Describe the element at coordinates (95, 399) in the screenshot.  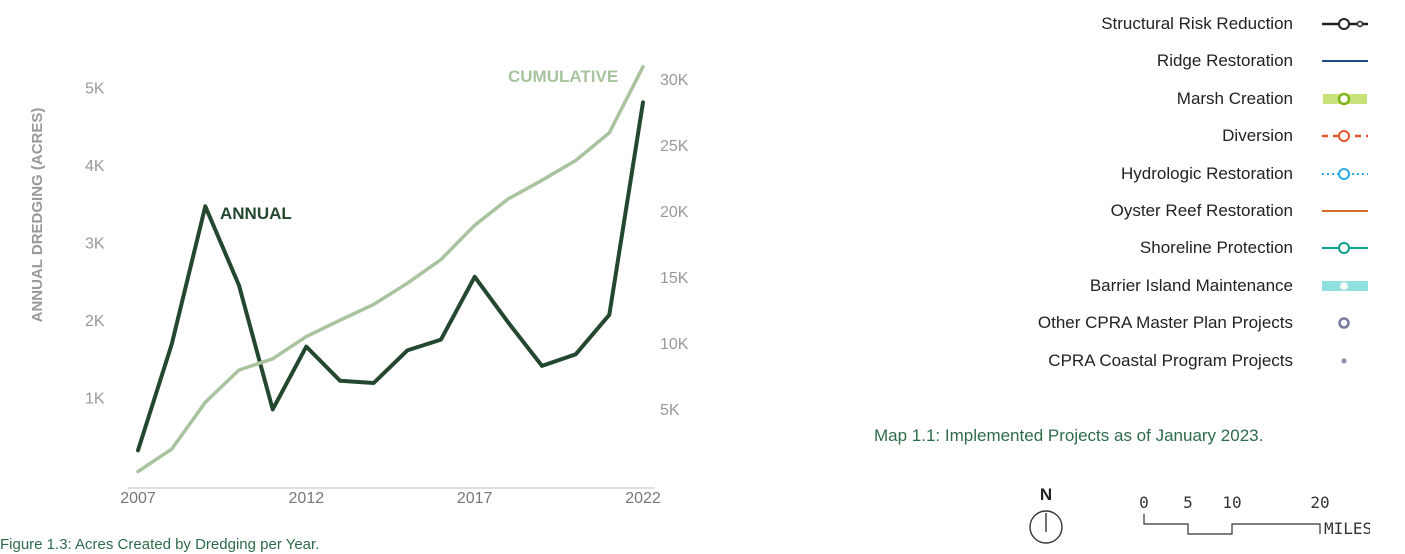
I see `left-y-tick-label: 1K` at that location.